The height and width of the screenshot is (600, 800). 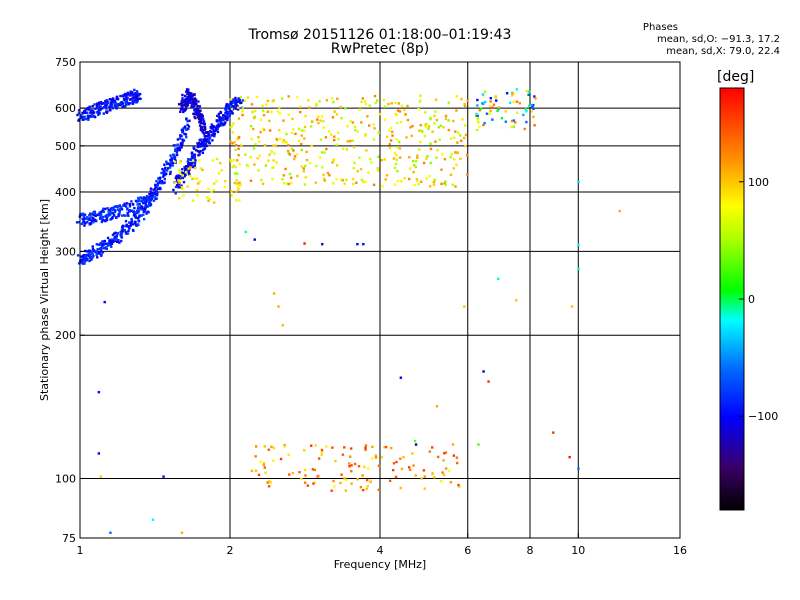 I want to click on chart-title-line2: RwPretec (8p), so click(x=380, y=49).